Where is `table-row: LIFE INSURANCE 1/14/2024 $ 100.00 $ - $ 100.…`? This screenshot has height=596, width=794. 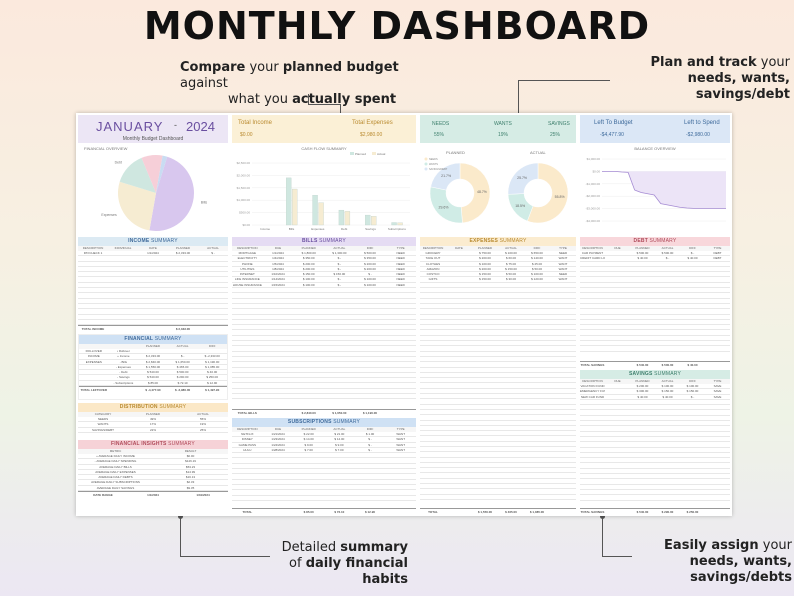 table-row: LIFE INSURANCE 1/14/2024 $ 100.00 $ - $ 100.… is located at coordinates (324, 280).